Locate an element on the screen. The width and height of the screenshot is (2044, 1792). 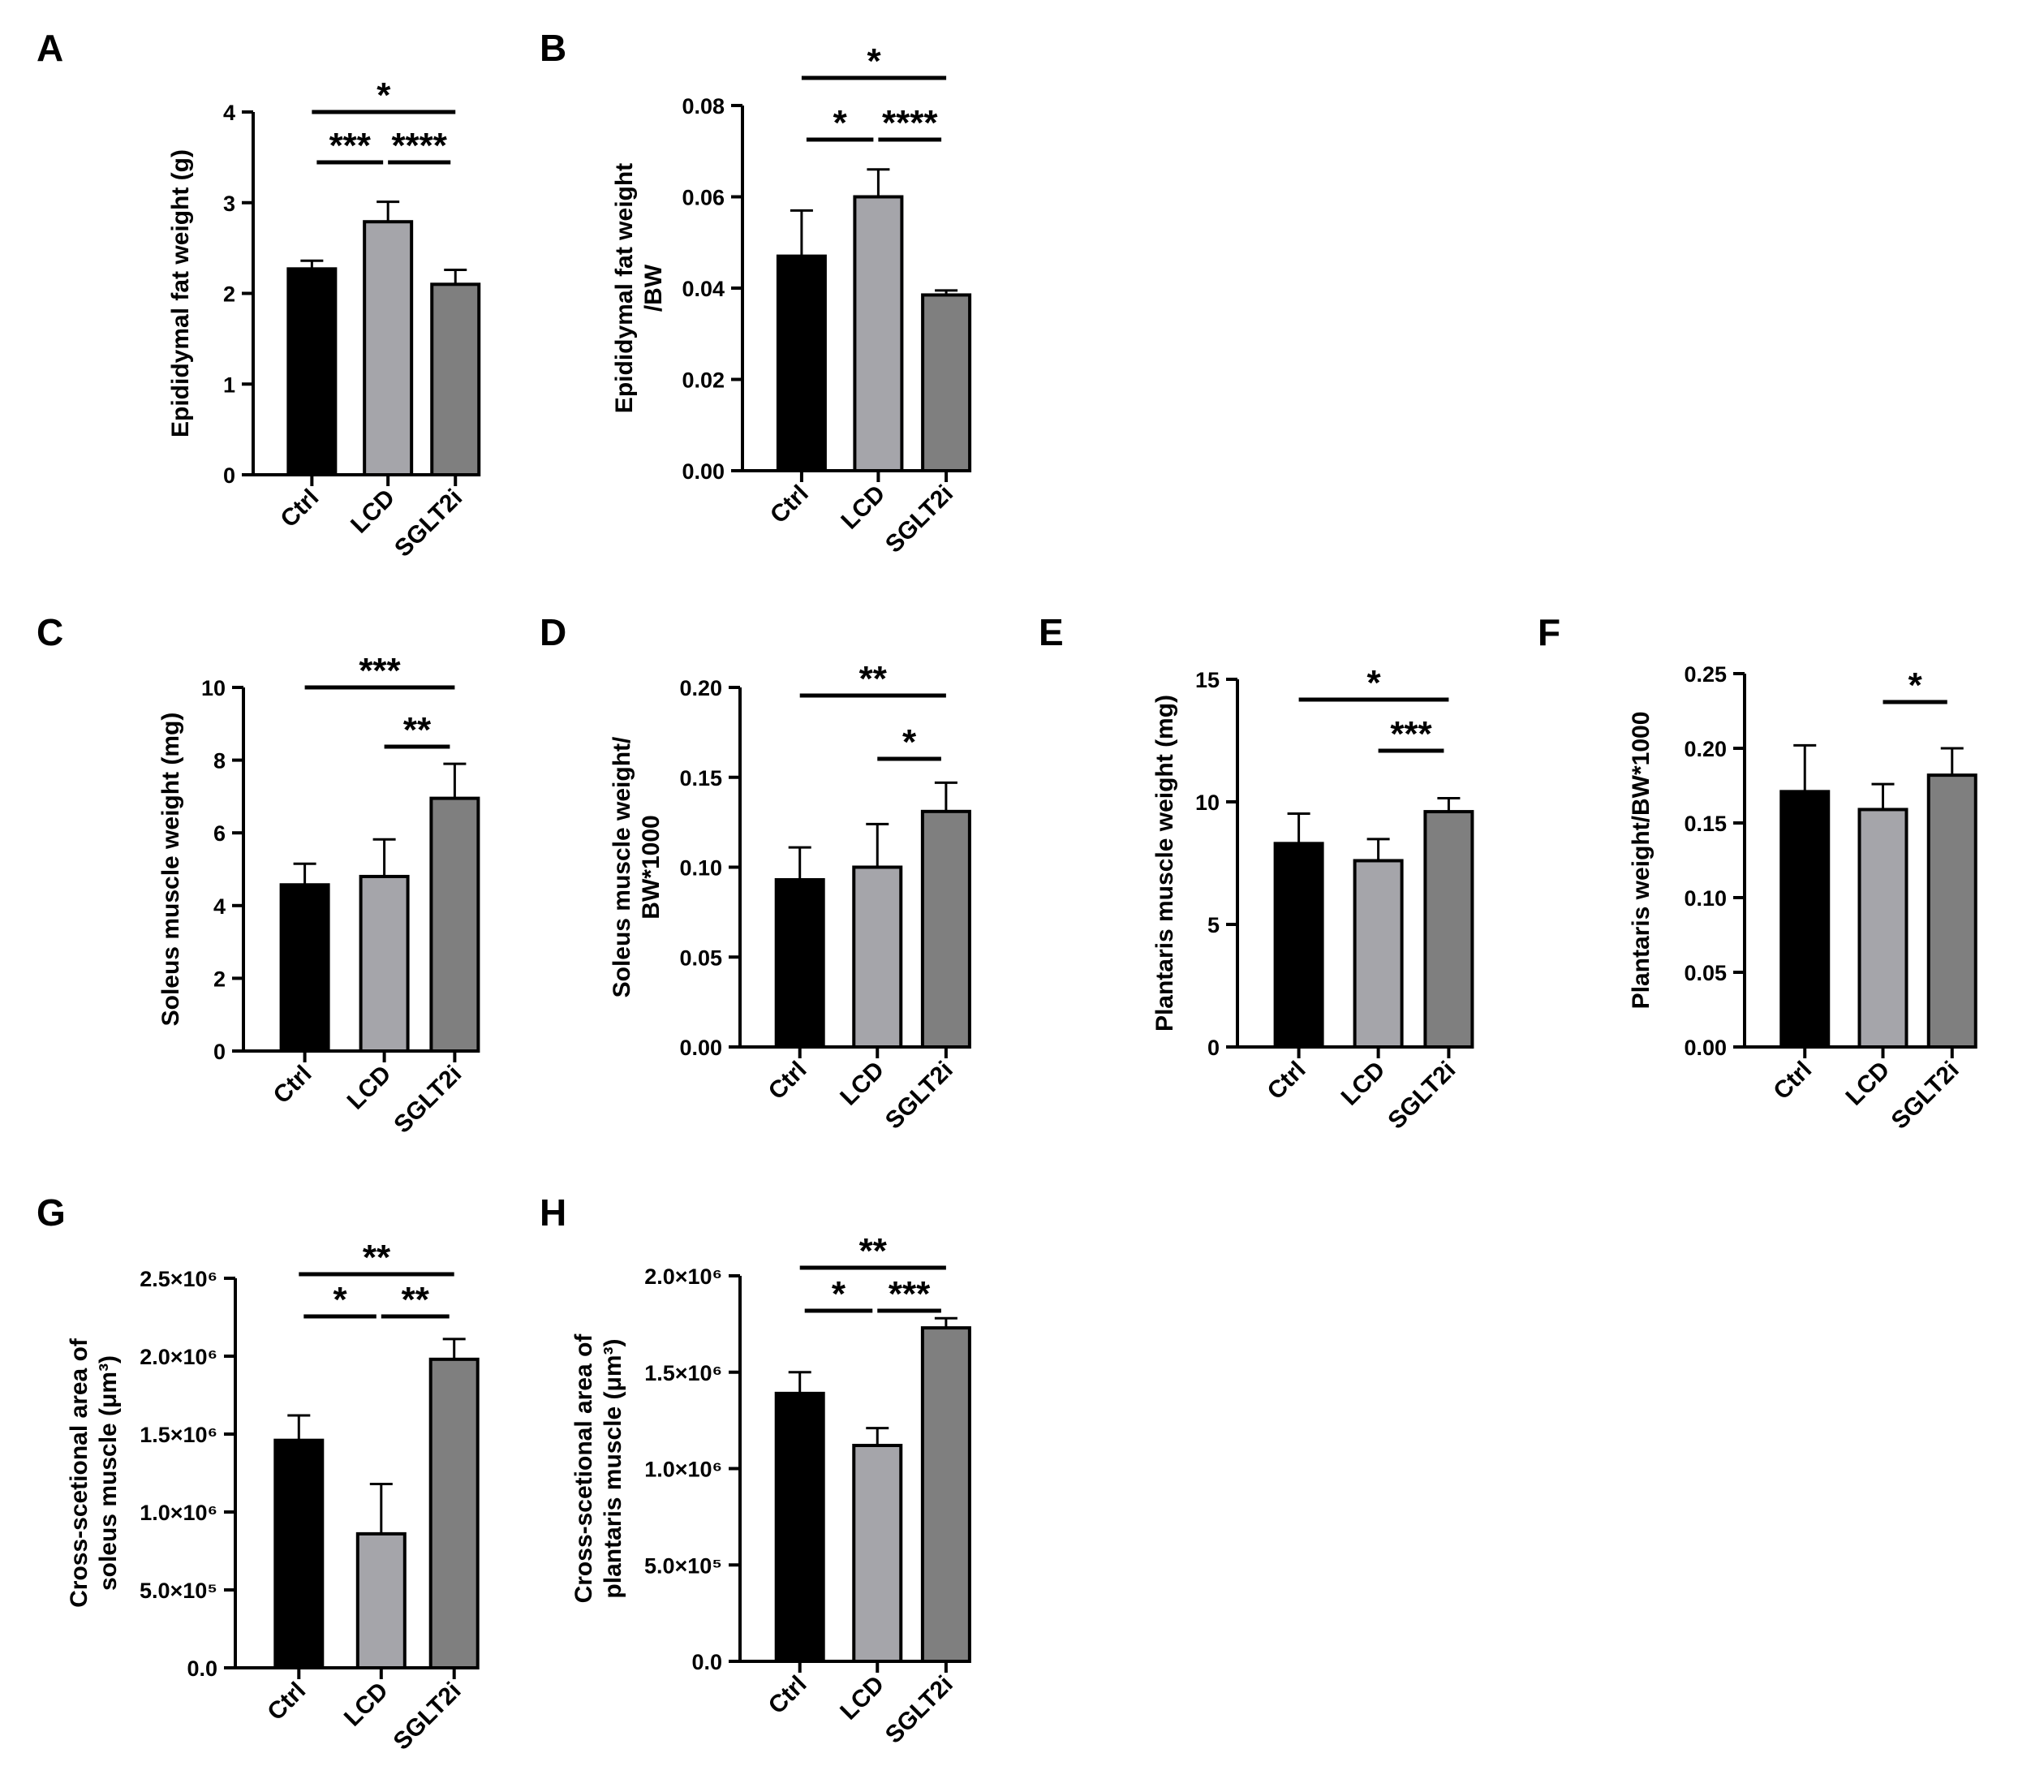
y-tick-label: 0.02 is located at coordinates (703, 381).